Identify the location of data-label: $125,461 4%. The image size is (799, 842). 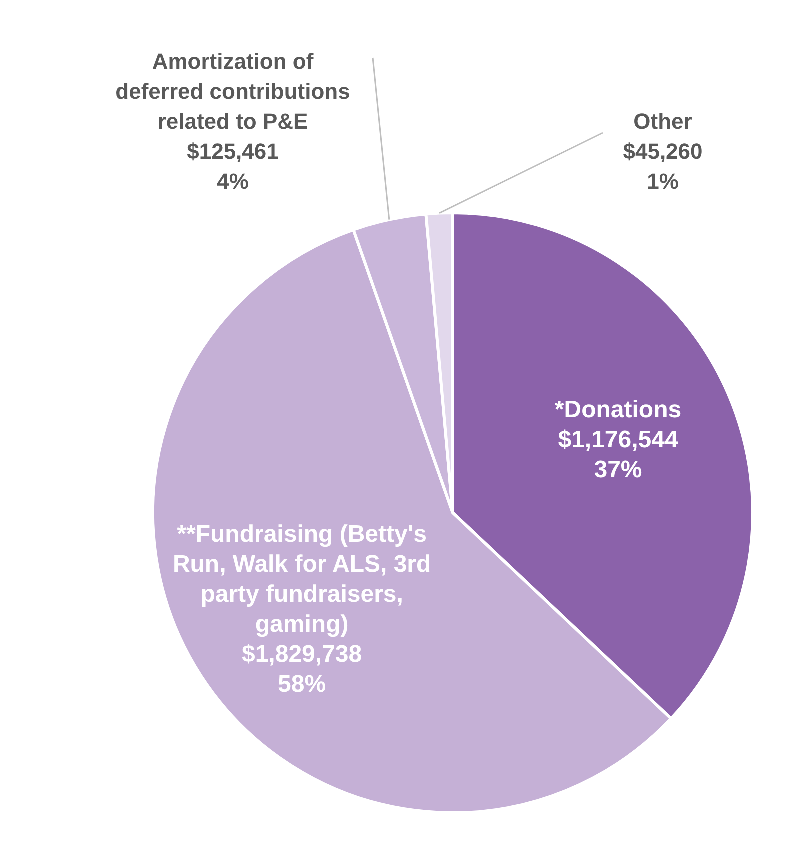
(233, 166).